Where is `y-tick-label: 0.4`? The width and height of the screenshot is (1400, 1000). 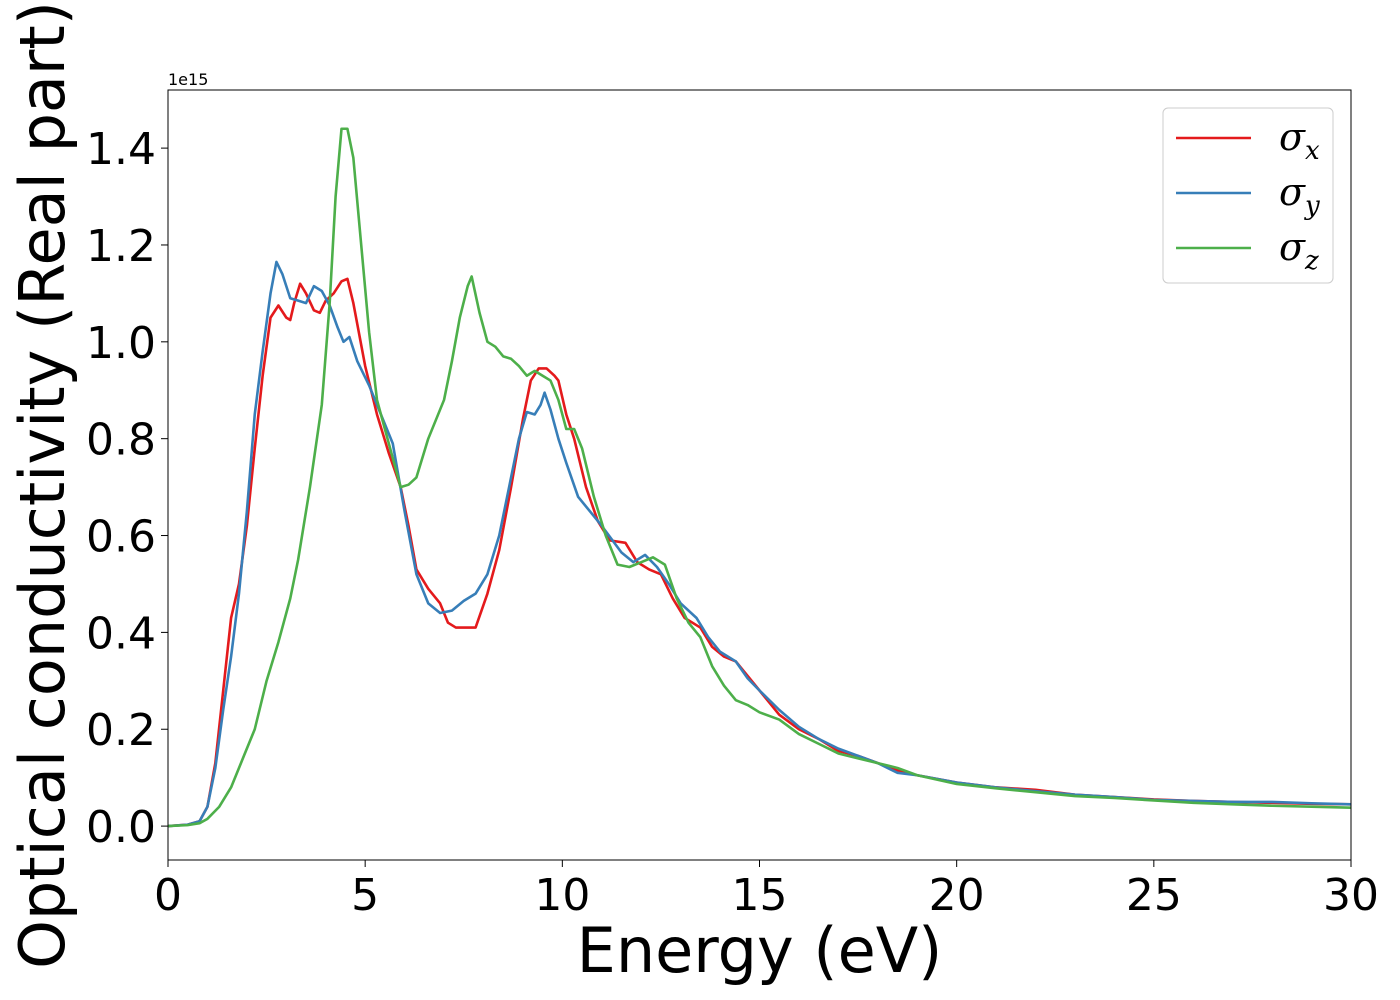
y-tick-label: 0.4 is located at coordinates (121, 633).